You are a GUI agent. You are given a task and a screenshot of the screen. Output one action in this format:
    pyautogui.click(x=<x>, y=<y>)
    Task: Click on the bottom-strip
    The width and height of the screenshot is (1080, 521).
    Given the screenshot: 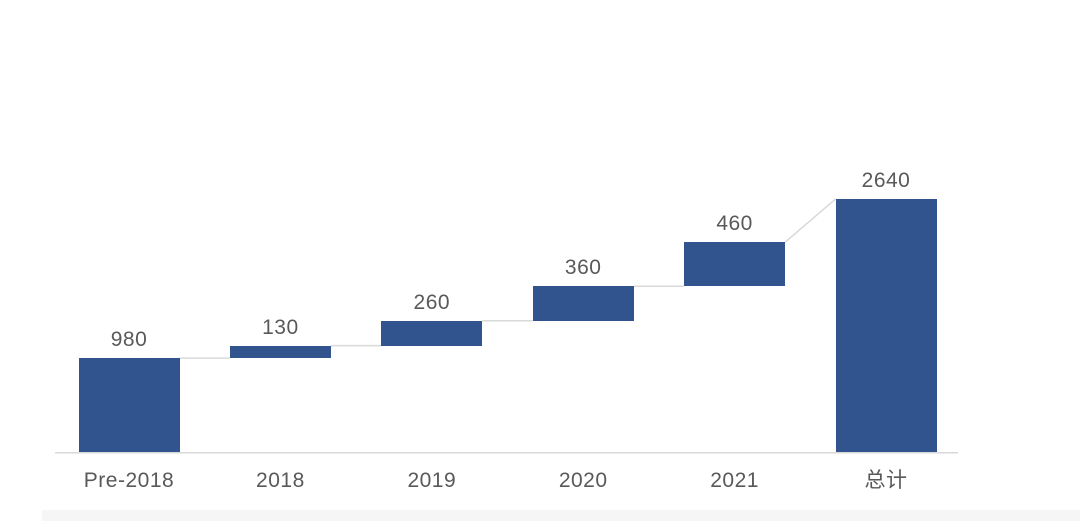 What is the action you would take?
    pyautogui.click(x=561, y=515)
    